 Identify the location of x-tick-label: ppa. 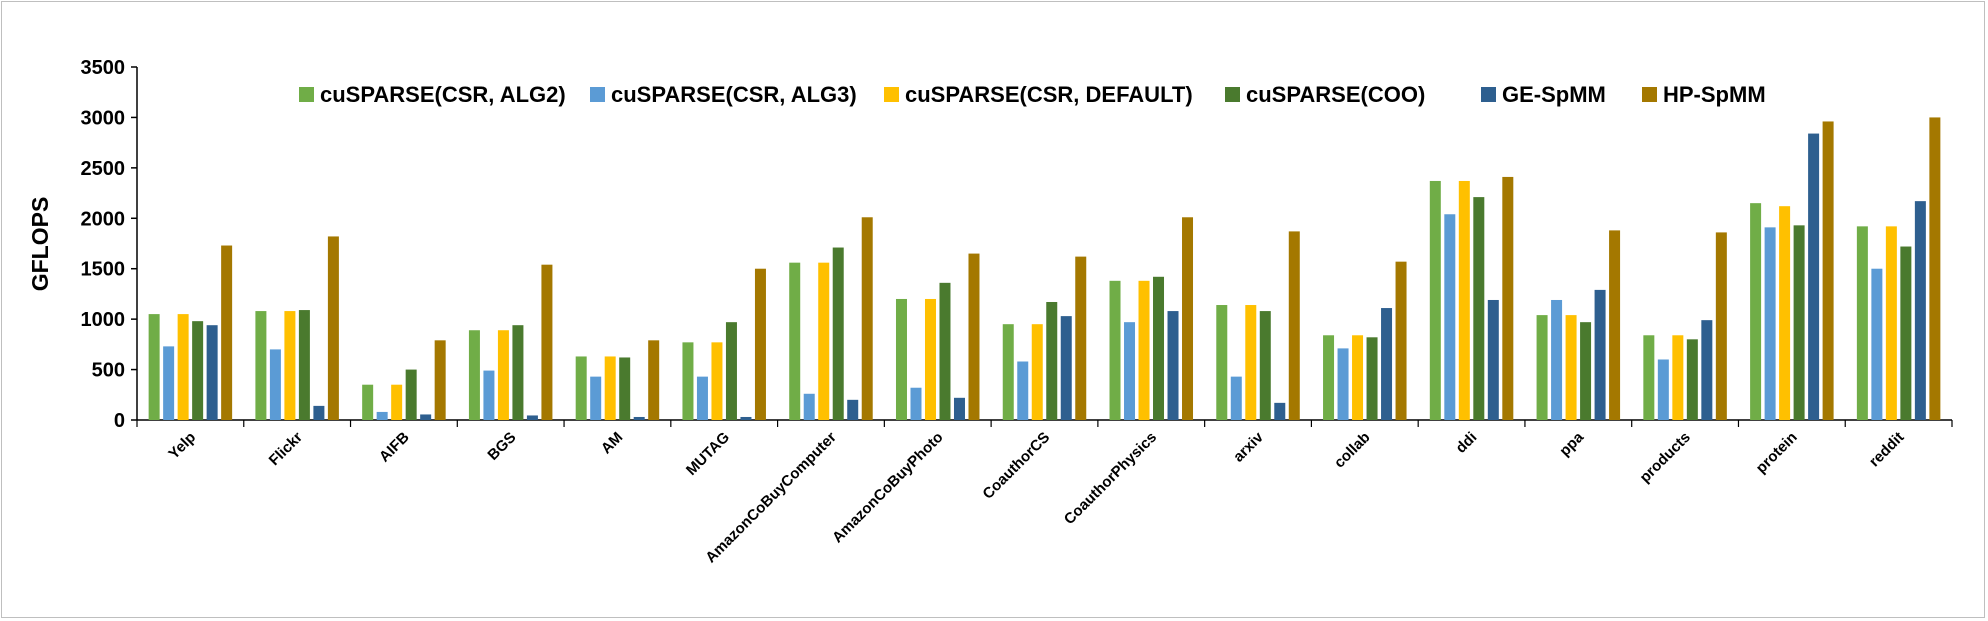
(1571, 443).